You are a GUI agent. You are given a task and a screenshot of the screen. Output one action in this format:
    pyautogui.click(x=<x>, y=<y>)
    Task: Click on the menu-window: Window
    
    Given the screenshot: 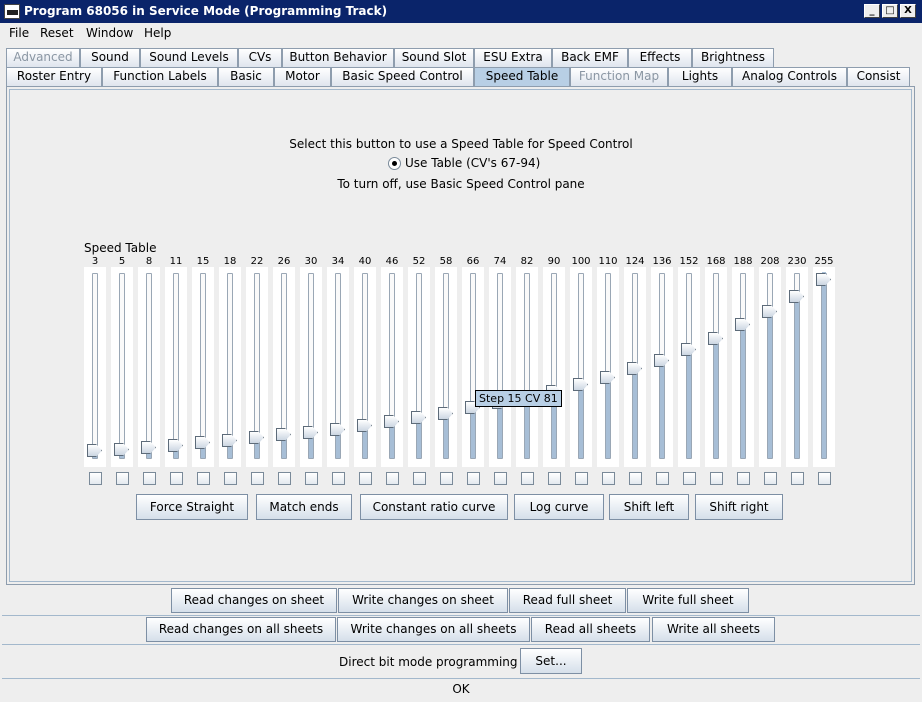 What is the action you would take?
    pyautogui.click(x=110, y=33)
    